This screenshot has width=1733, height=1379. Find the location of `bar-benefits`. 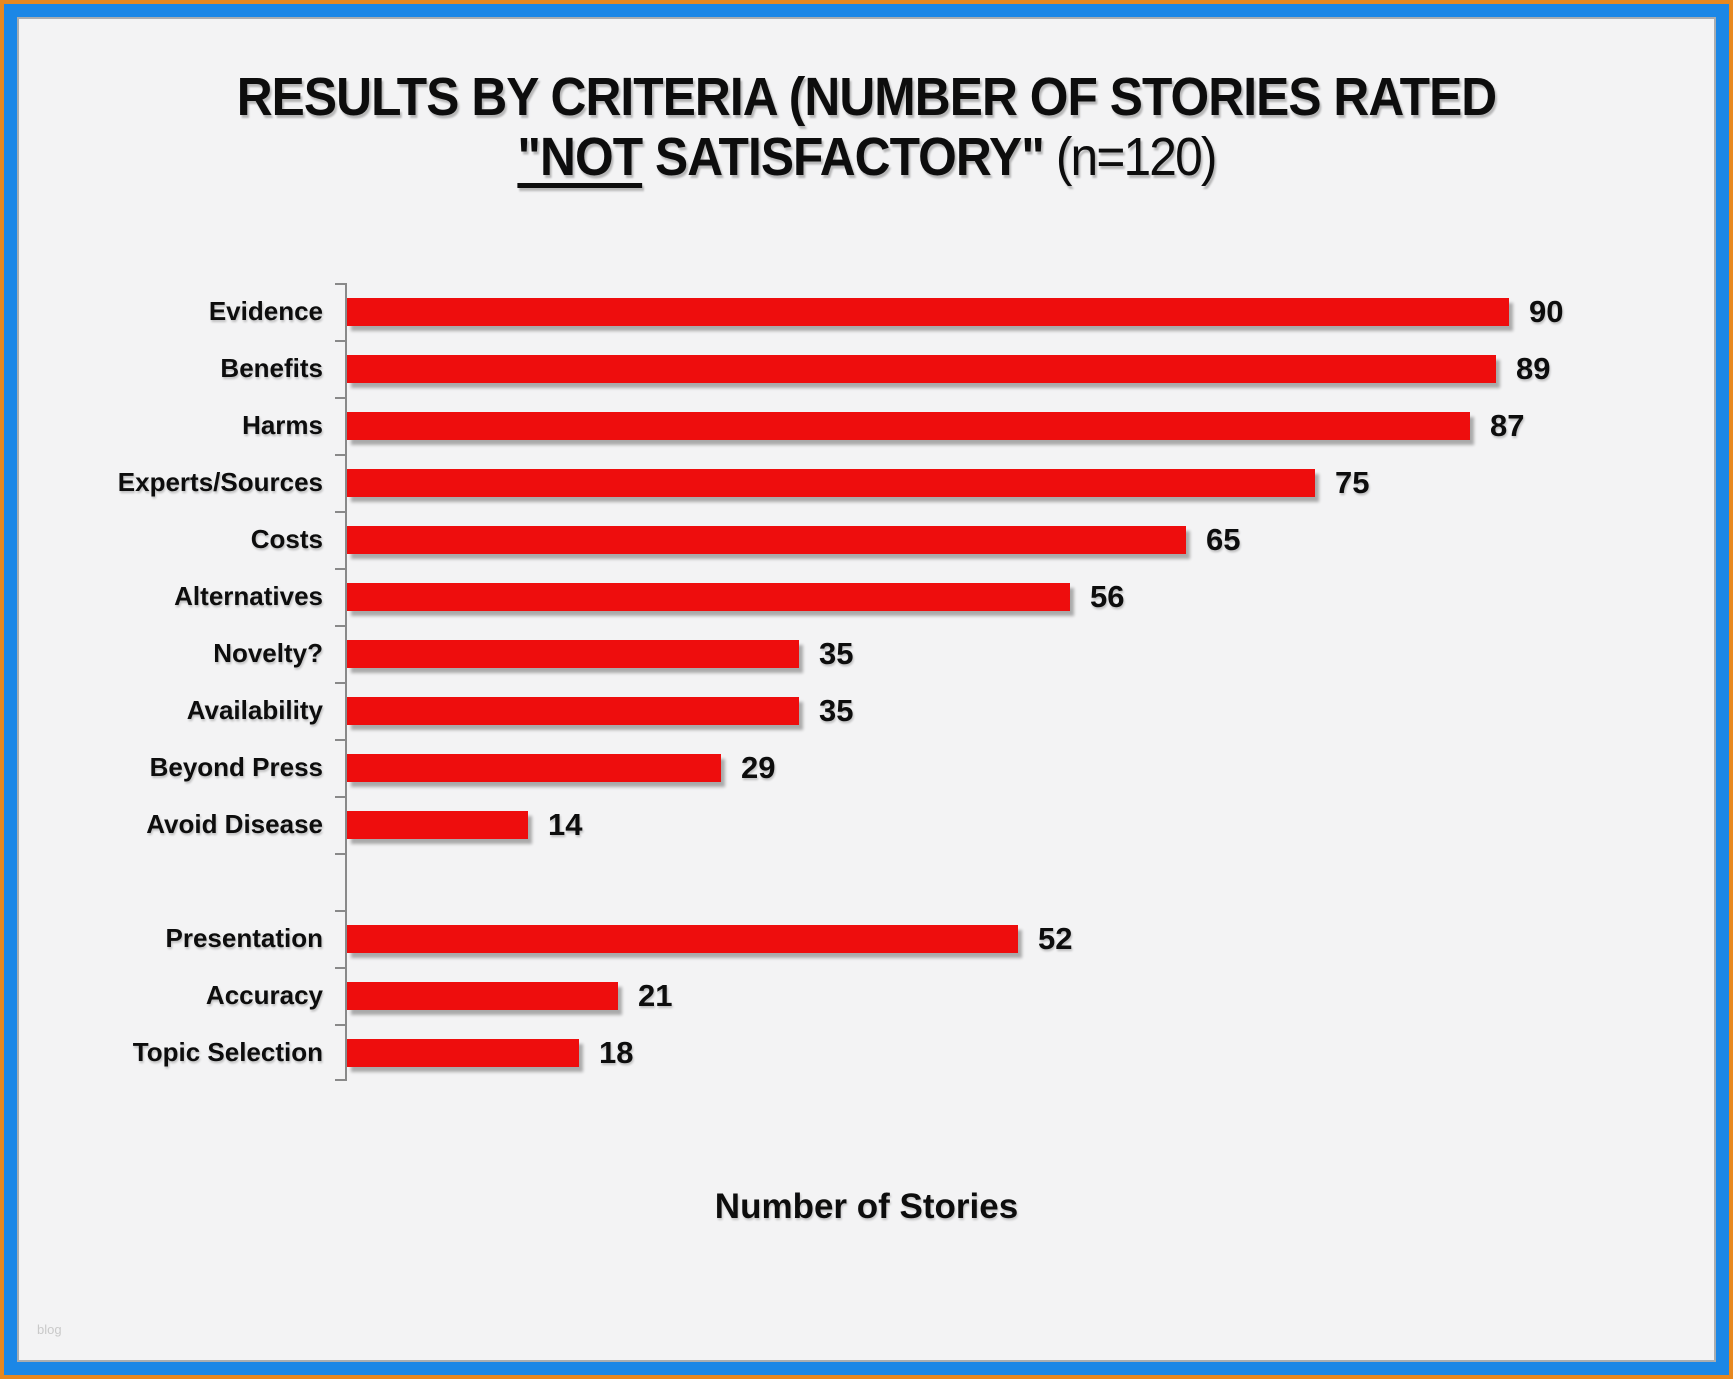

bar-benefits is located at coordinates (921, 368).